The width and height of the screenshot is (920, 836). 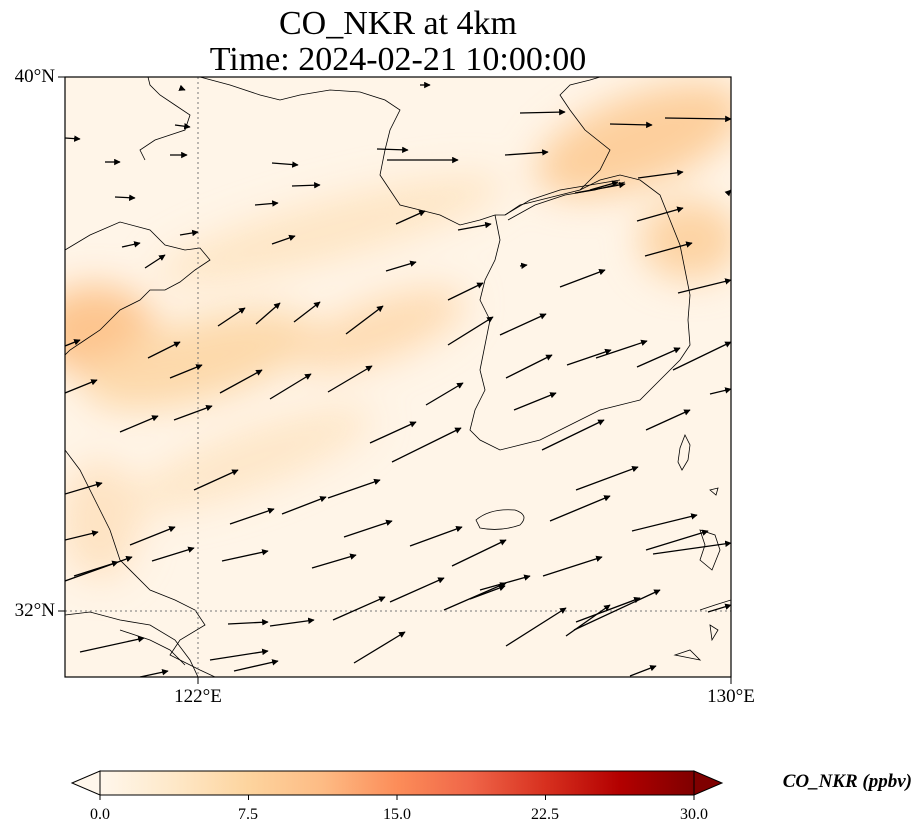 I want to click on colorbar, so click(x=397, y=785).